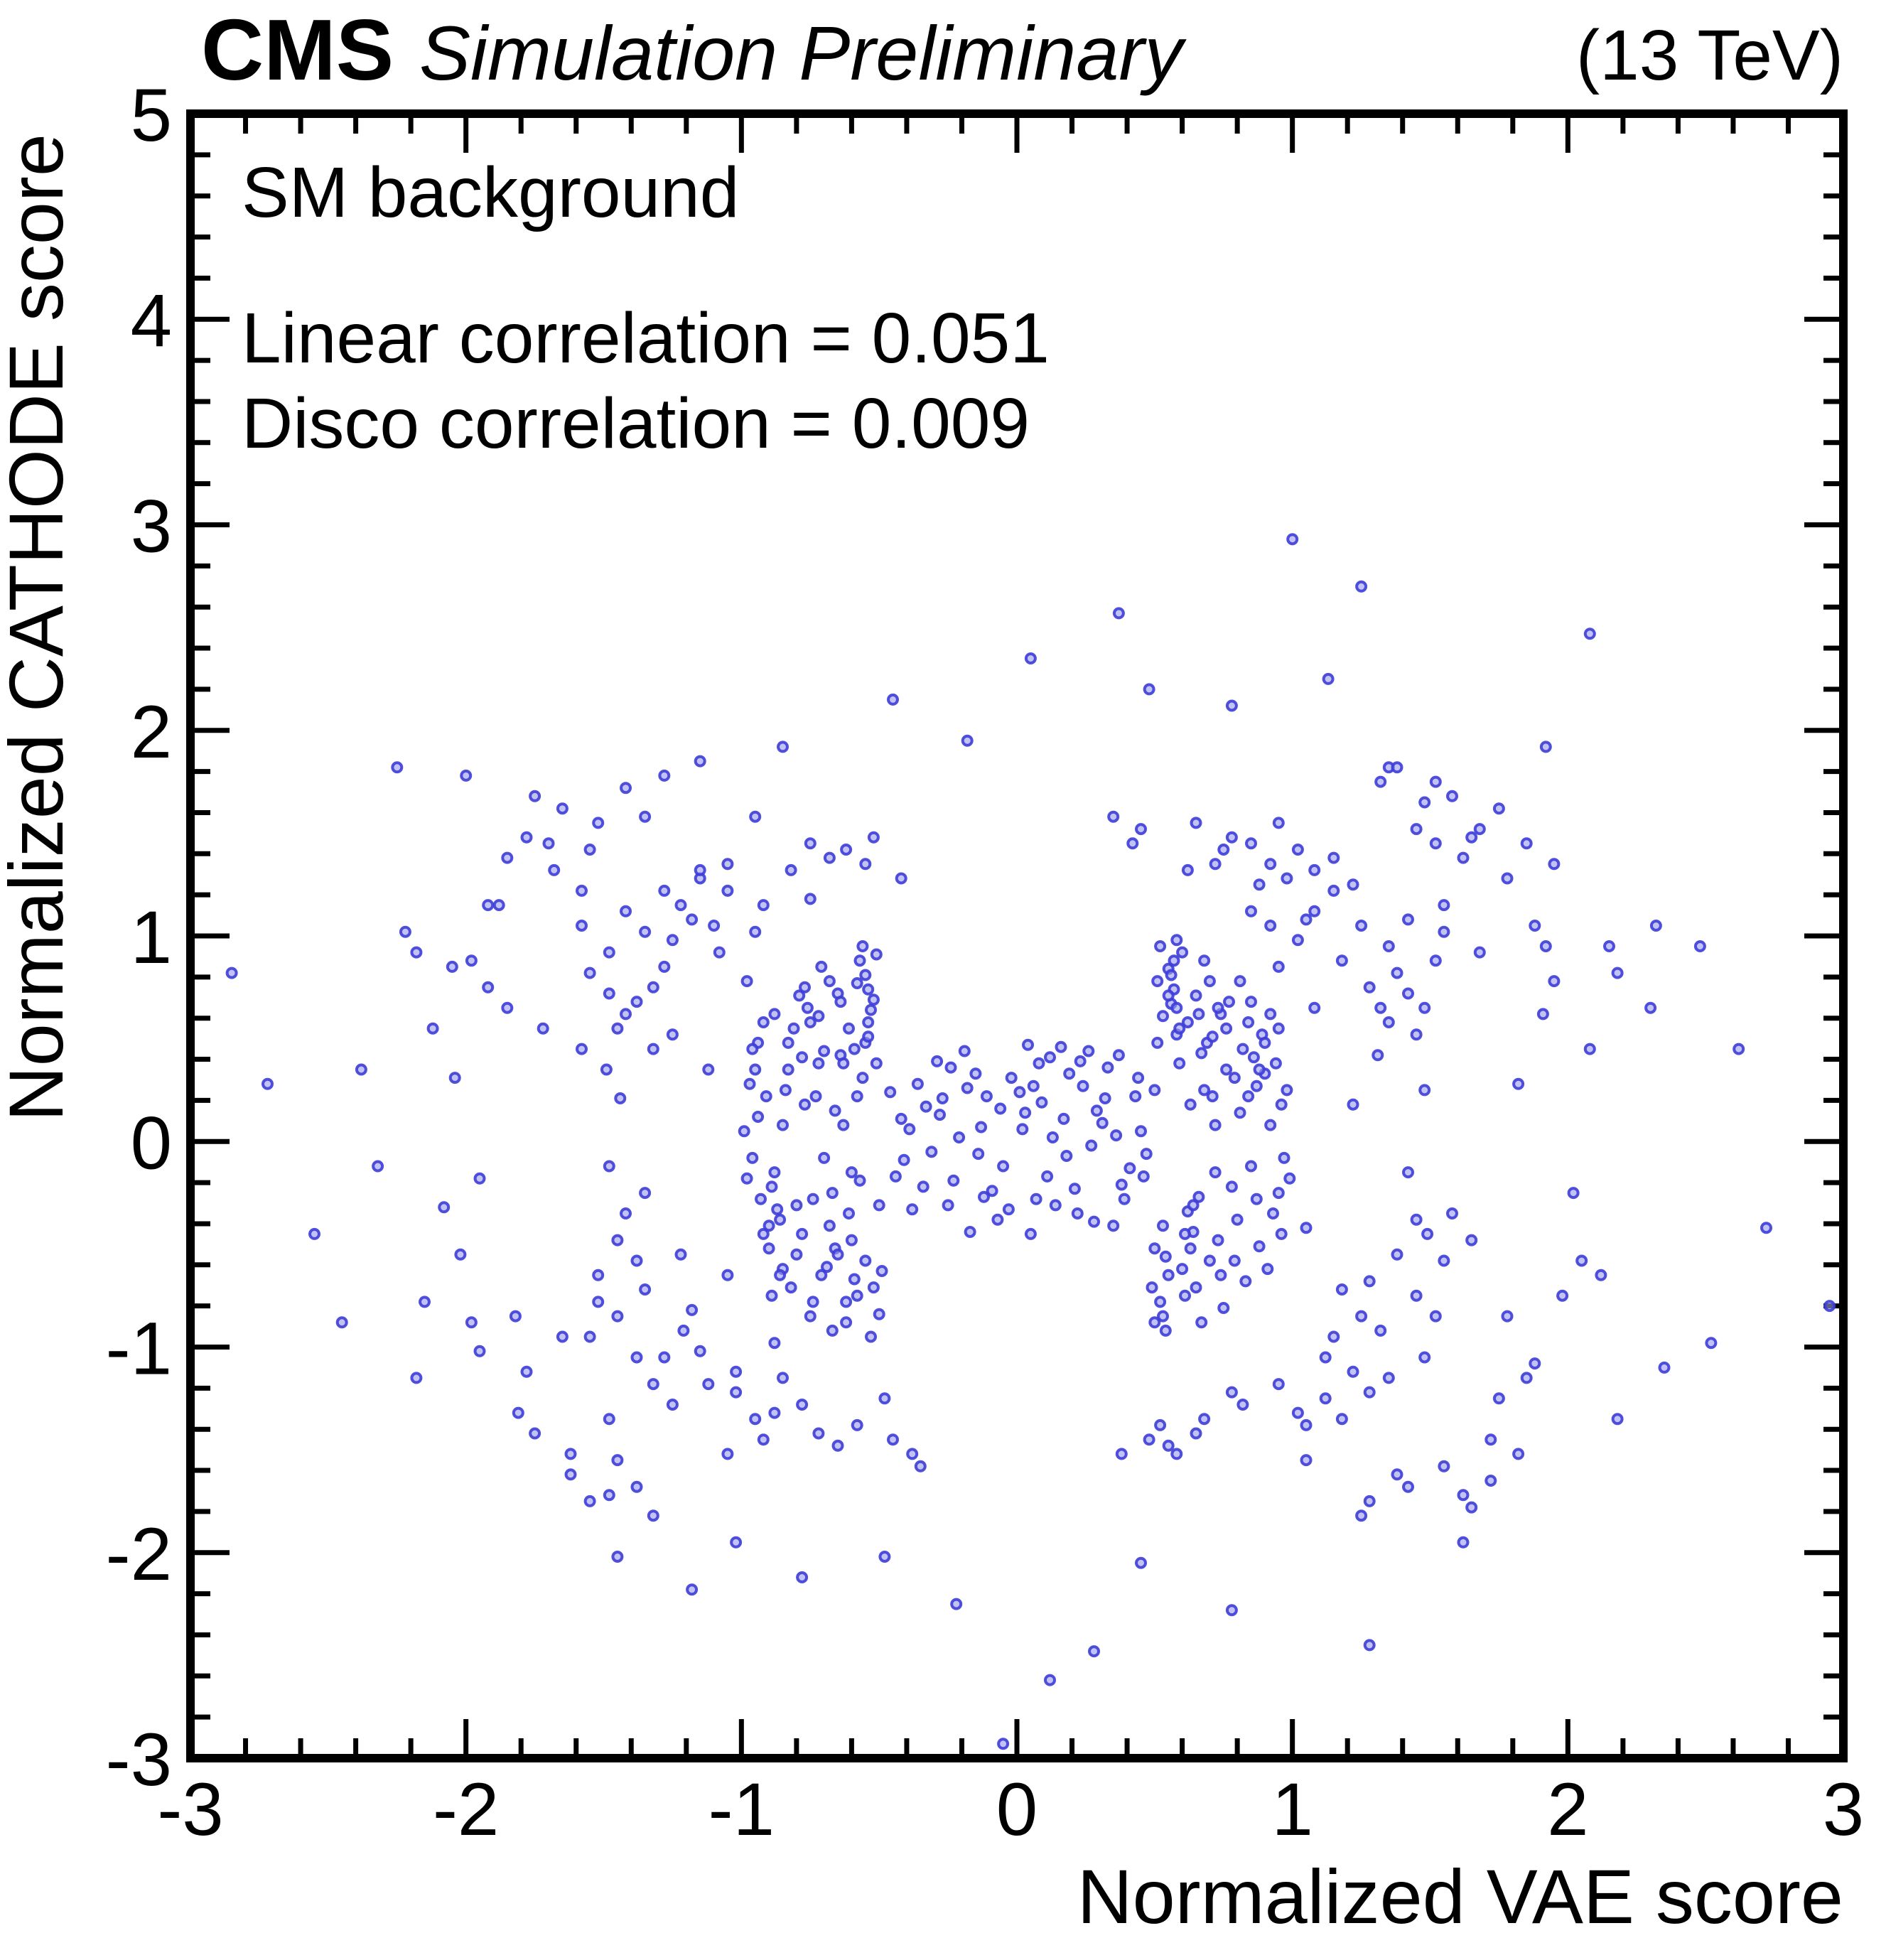  What do you see at coordinates (139, 1350) in the screenshot?
I see `y-tick-label: -1` at bounding box center [139, 1350].